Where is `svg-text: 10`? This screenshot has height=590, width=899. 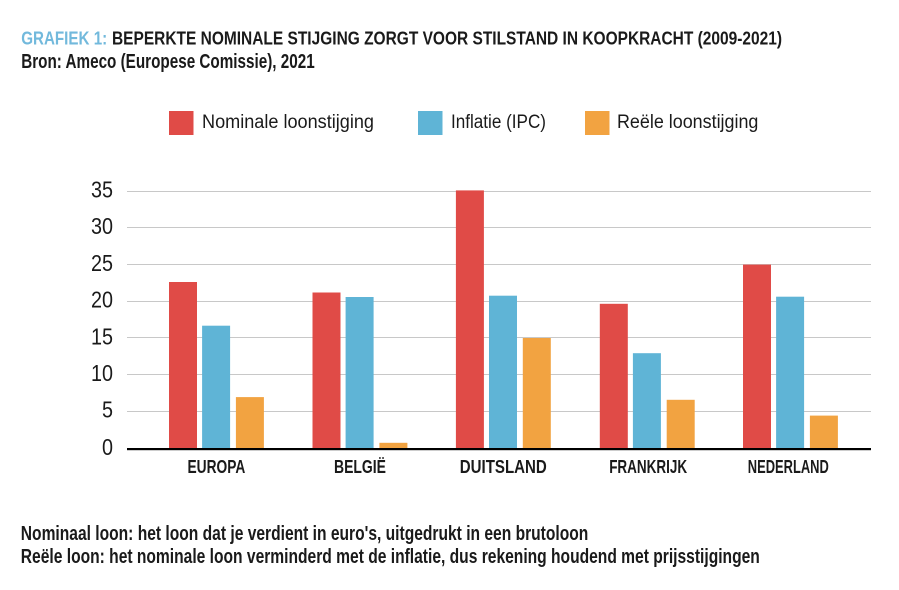
svg-text: 10 is located at coordinates (102, 373).